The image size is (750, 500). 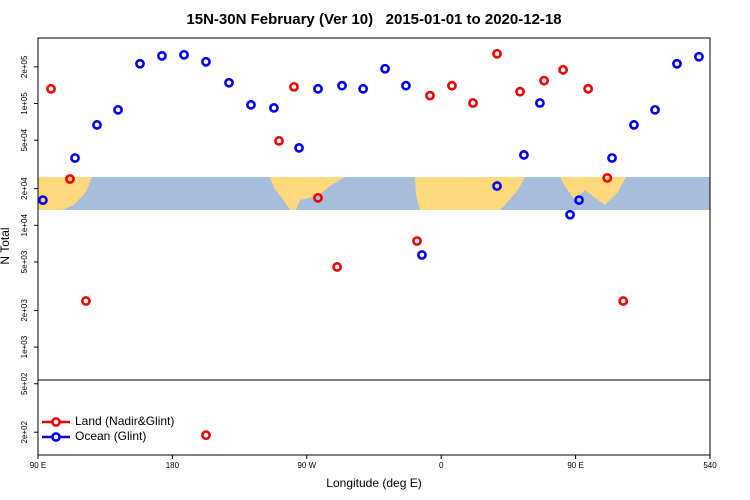 I want to click on legend-label: Land (Nadir&Glint), so click(x=124, y=421).